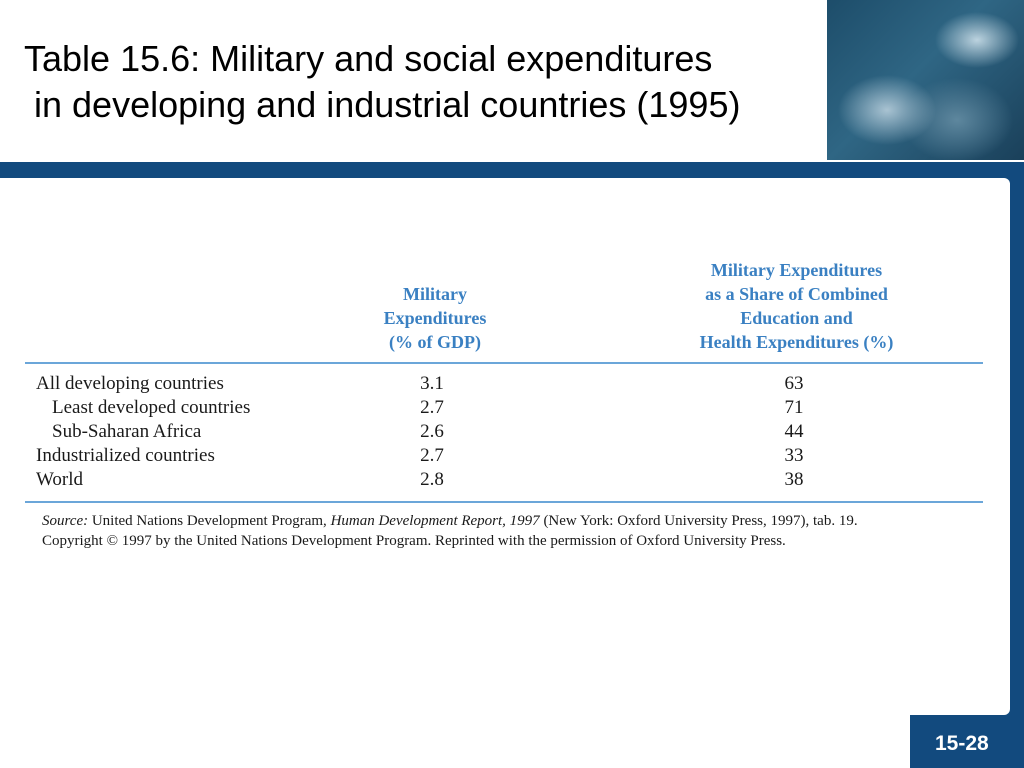 The image size is (1024, 768). Describe the element at coordinates (504, 363) in the screenshot. I see `table-top-rule` at that location.